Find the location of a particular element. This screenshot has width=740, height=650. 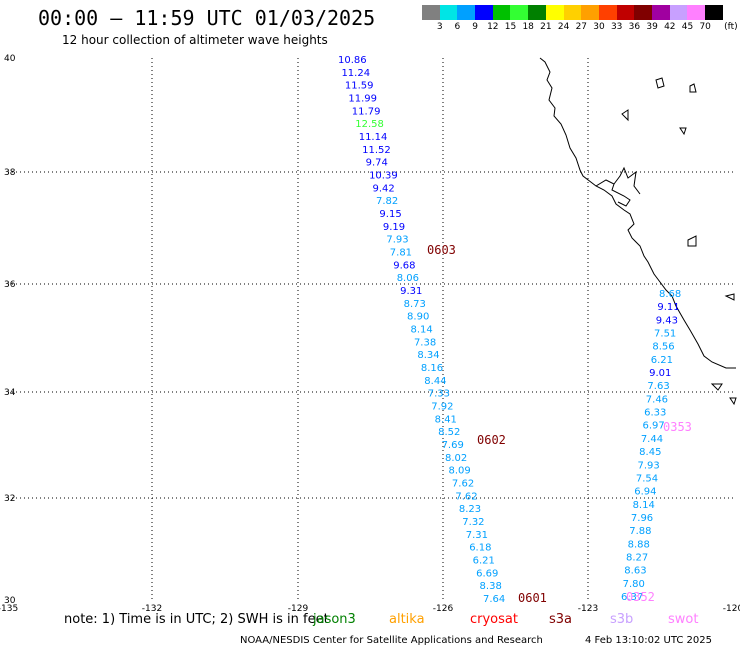

swh-value: 11.79 is located at coordinates (366, 111).